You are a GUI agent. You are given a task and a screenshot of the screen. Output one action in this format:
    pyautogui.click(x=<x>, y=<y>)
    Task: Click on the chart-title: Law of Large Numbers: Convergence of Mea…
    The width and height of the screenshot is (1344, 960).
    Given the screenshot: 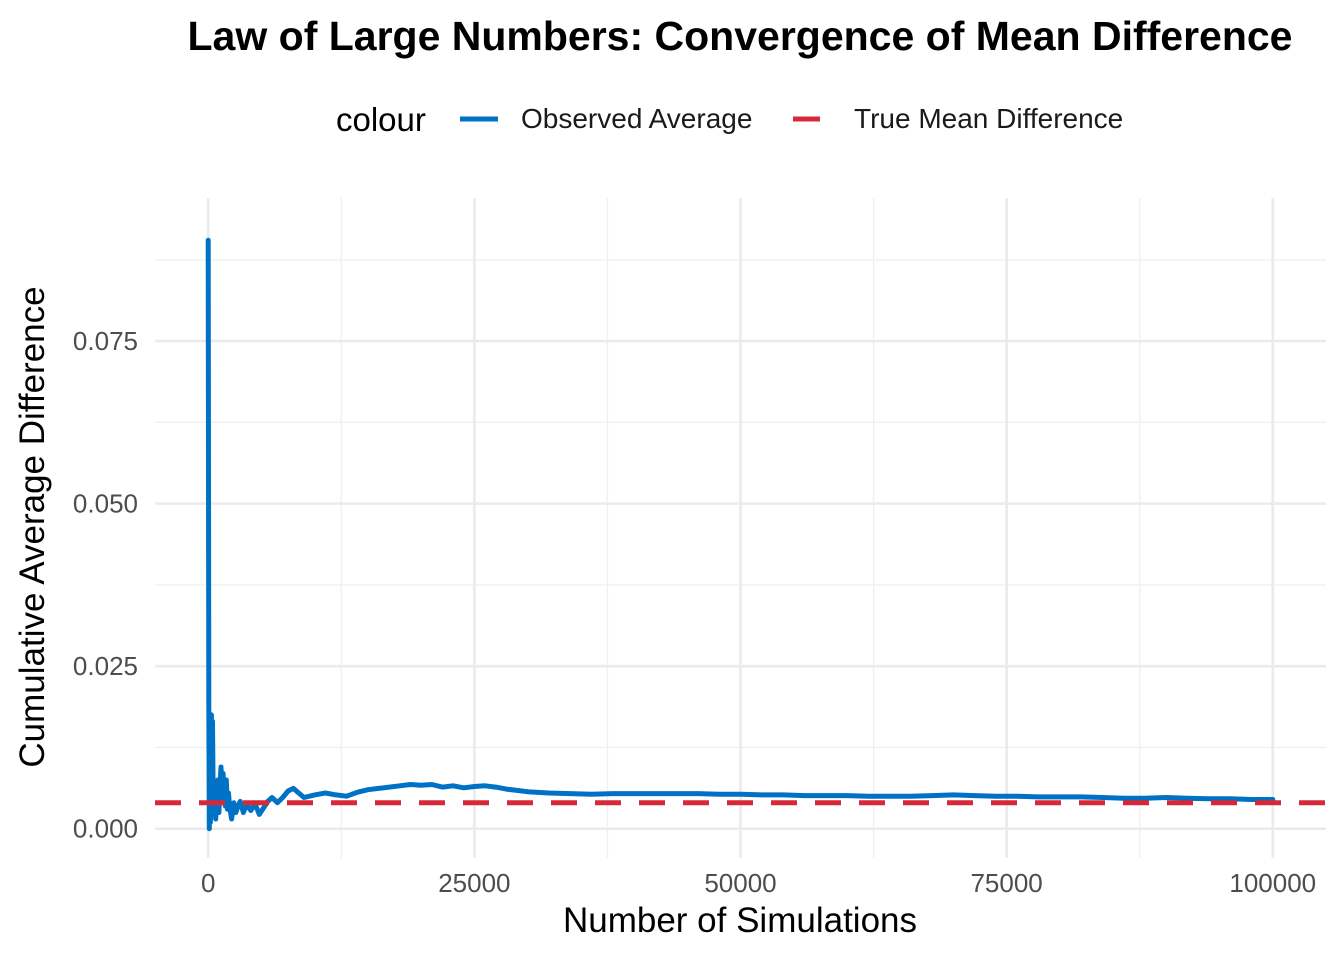 What is the action you would take?
    pyautogui.click(x=740, y=36)
    